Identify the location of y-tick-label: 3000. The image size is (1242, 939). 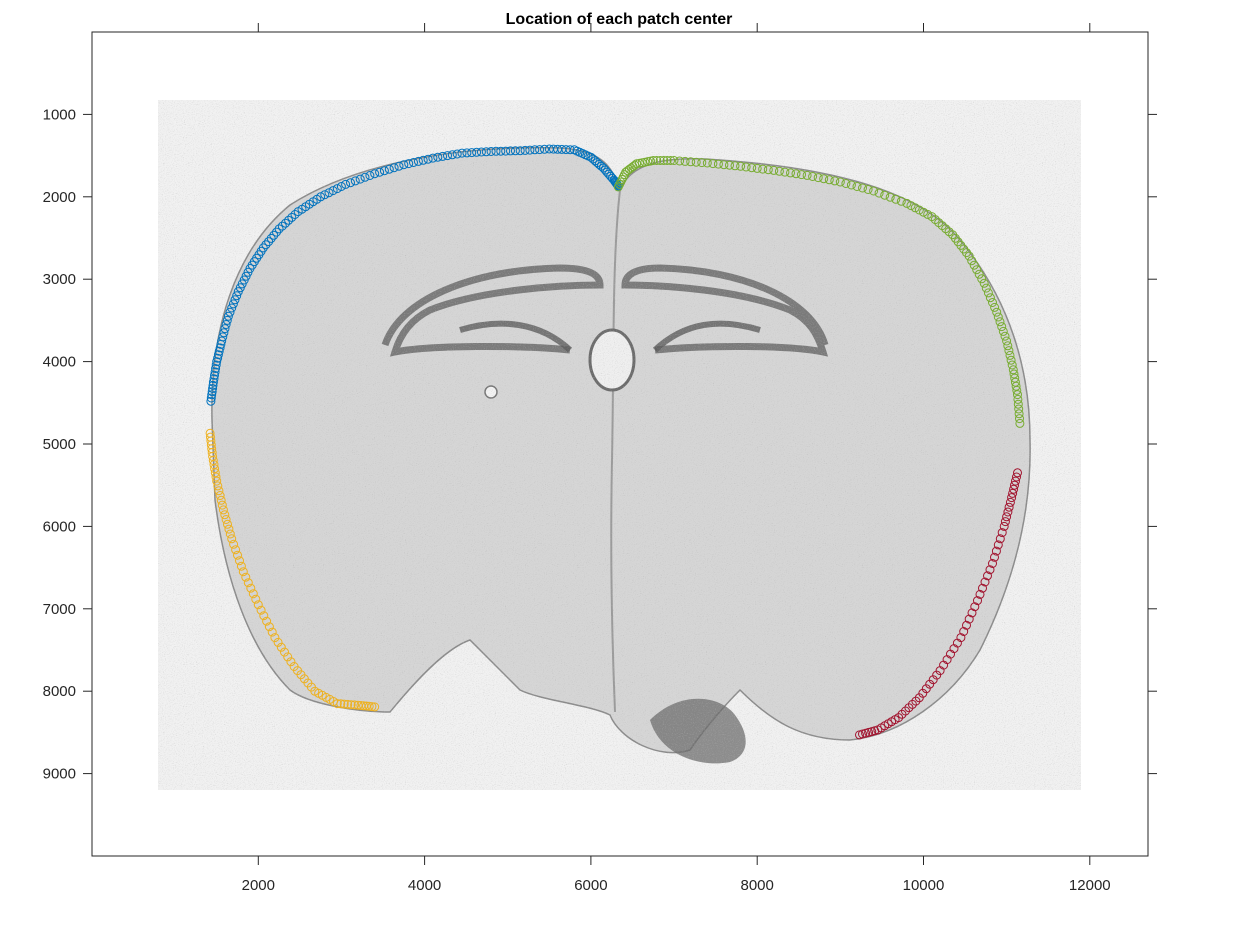
(59, 279).